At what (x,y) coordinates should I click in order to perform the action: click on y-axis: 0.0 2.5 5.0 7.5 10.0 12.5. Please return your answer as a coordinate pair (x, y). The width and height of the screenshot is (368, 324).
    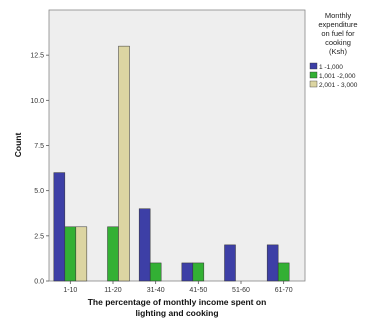
    Looking at the image, I should click on (39, 169).